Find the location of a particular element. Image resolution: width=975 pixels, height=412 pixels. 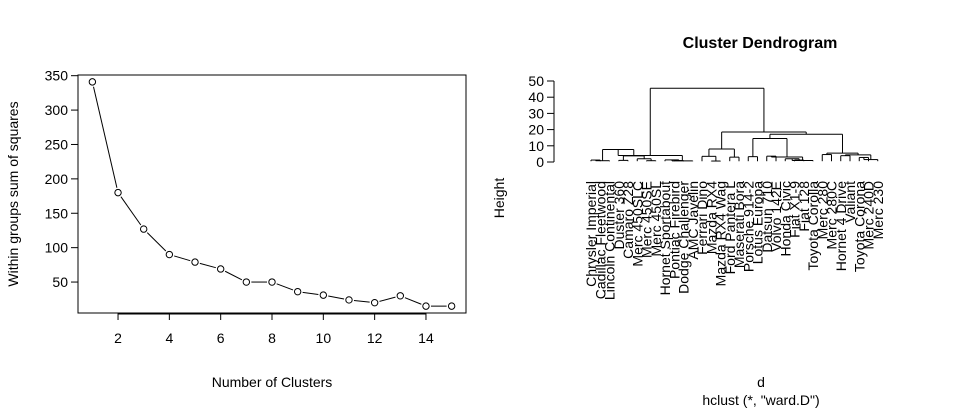

dendrogram-leaf-label: Merc 450SL is located at coordinates (656, 219).